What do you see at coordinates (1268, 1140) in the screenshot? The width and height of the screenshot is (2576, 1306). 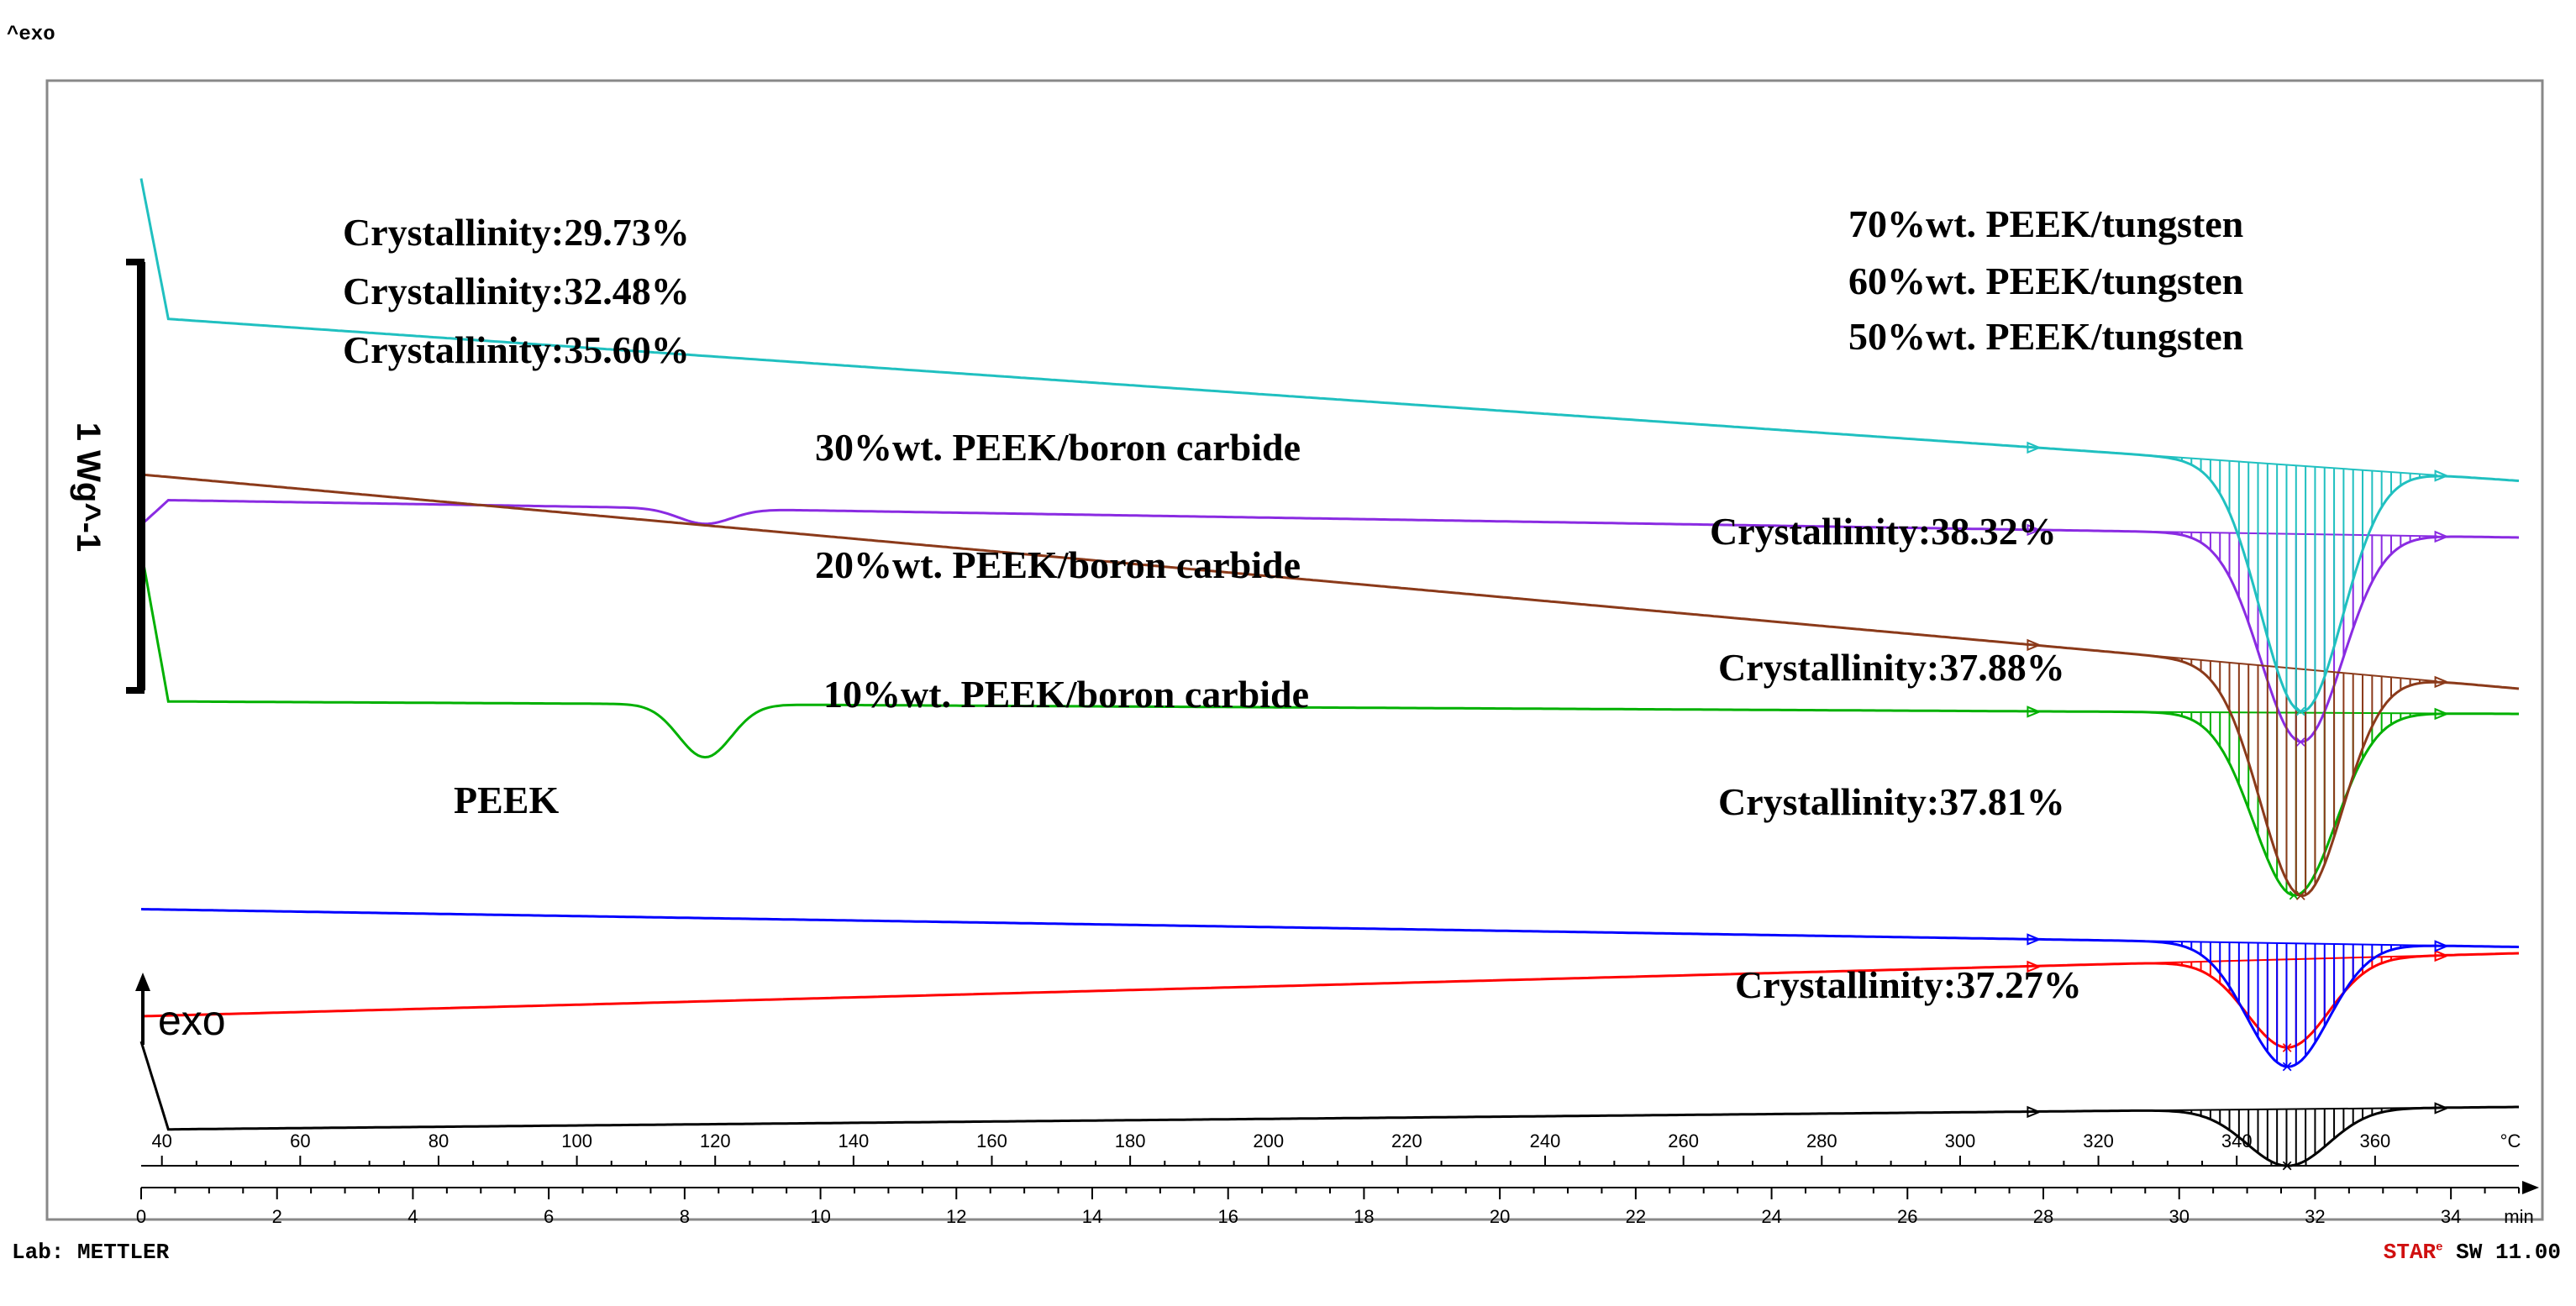 I see `temp-tick-label: 200` at bounding box center [1268, 1140].